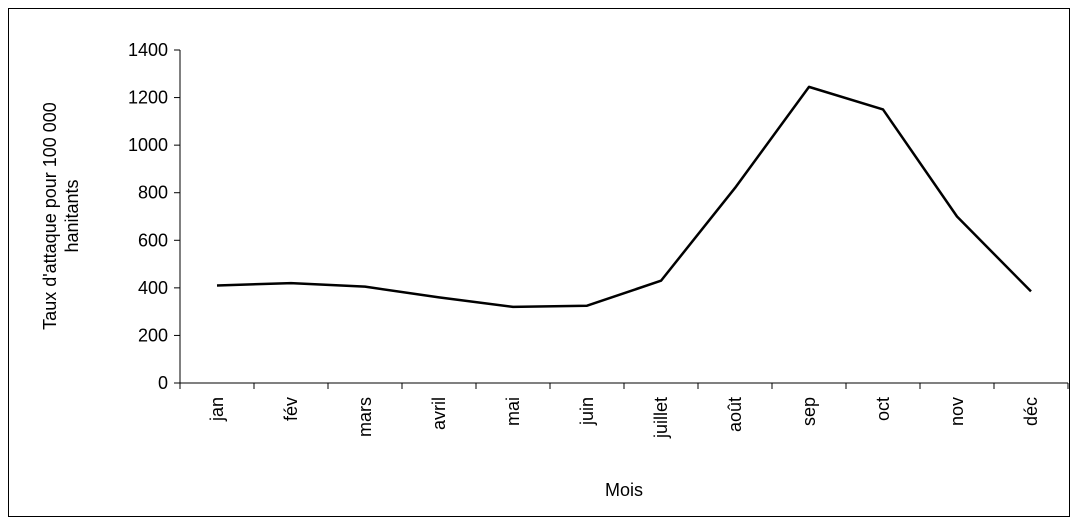  I want to click on x-tick-label: mai, so click(513, 411).